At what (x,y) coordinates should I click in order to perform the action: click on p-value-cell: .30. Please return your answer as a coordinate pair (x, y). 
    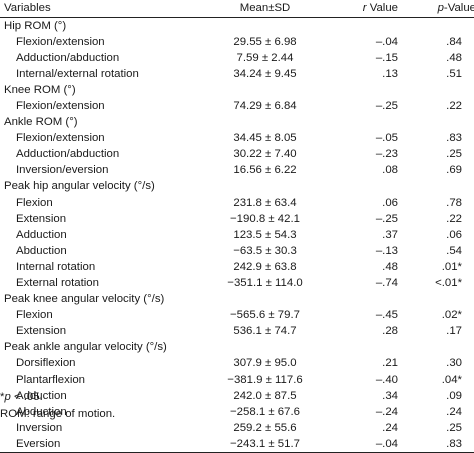
    Looking at the image, I should click on (454, 363).